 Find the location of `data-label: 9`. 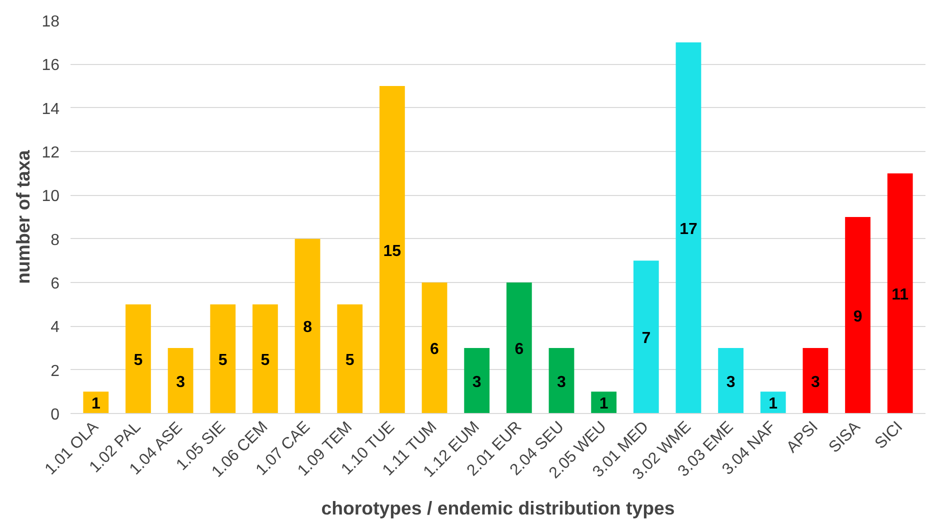

data-label: 9 is located at coordinates (857, 317).